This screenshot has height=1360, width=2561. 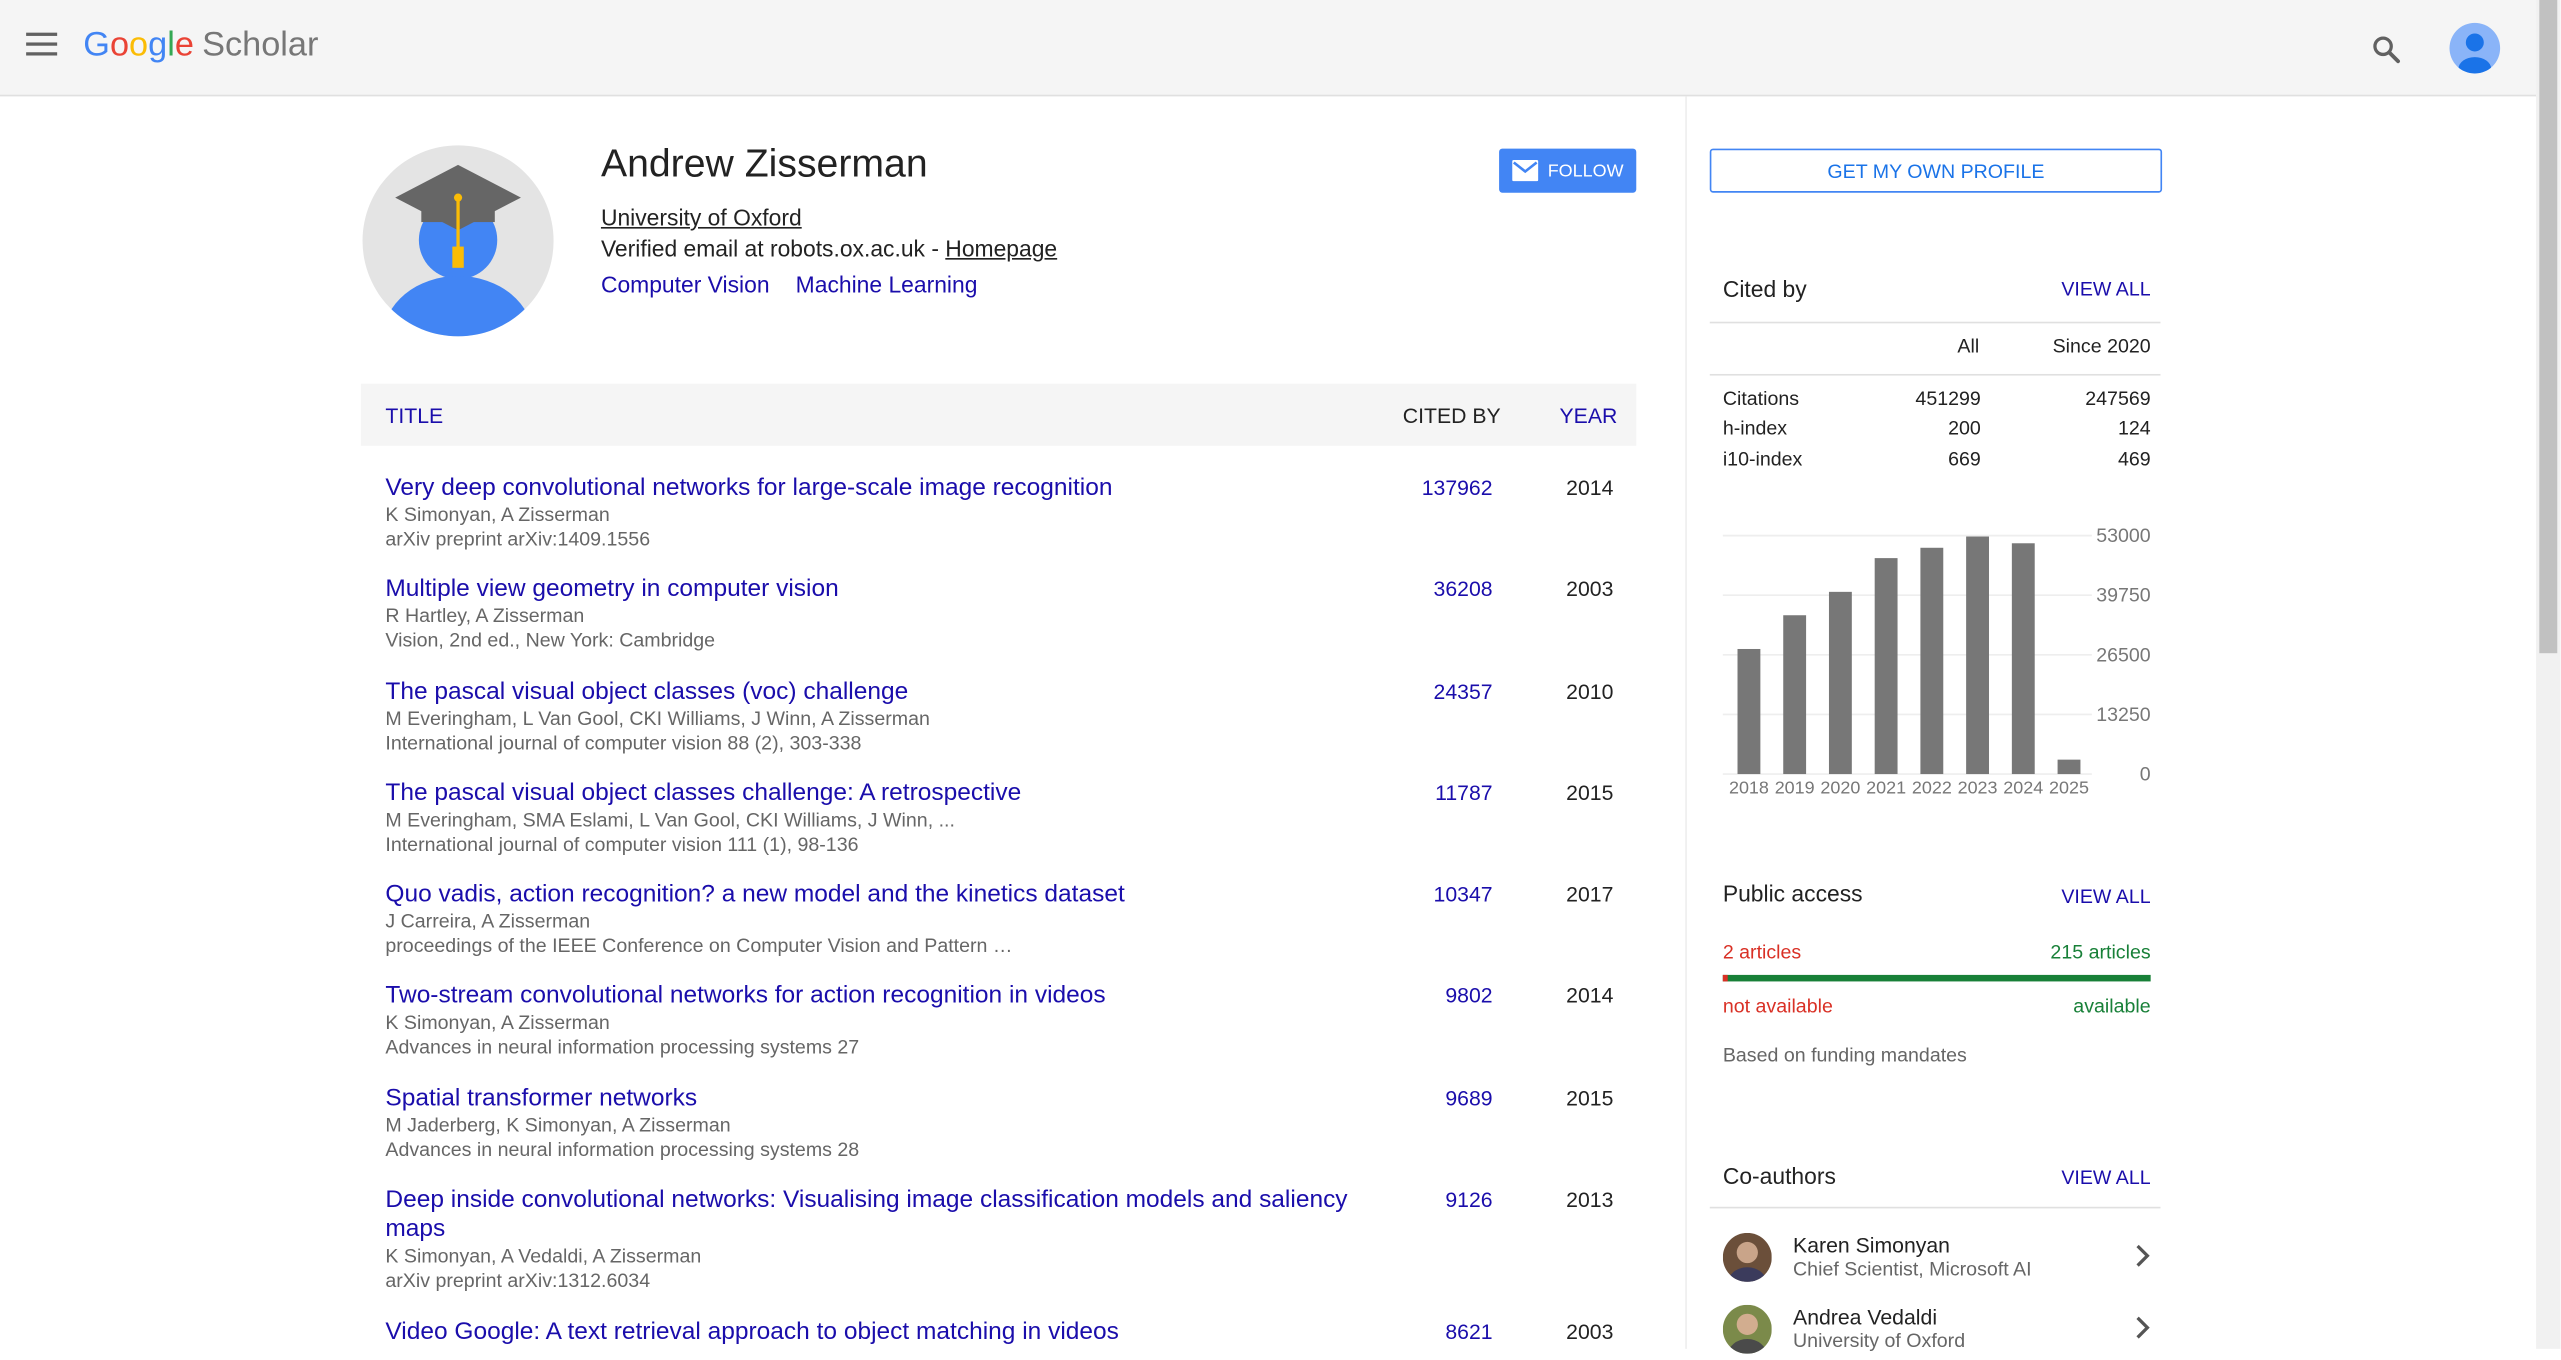 I want to click on stat-all: 200, so click(x=1964, y=428).